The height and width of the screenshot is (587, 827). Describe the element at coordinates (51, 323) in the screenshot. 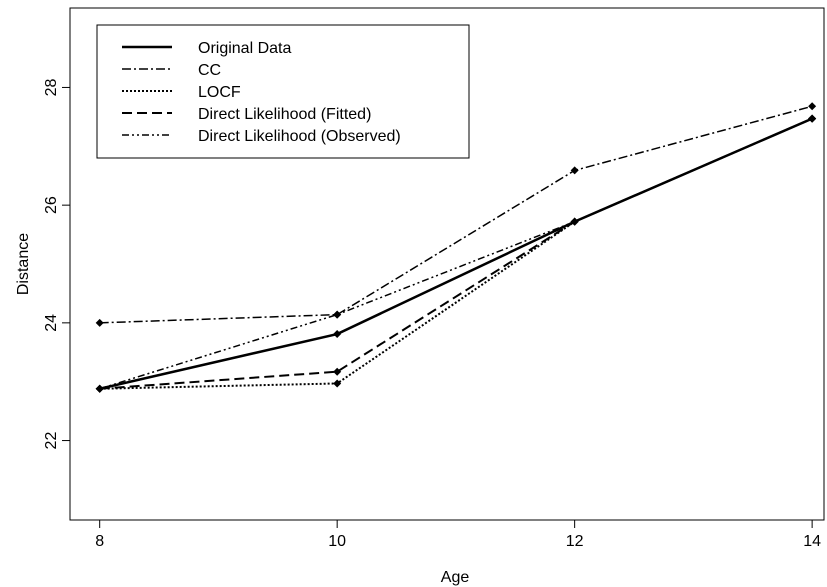

I see `y-tick-label: 24` at that location.